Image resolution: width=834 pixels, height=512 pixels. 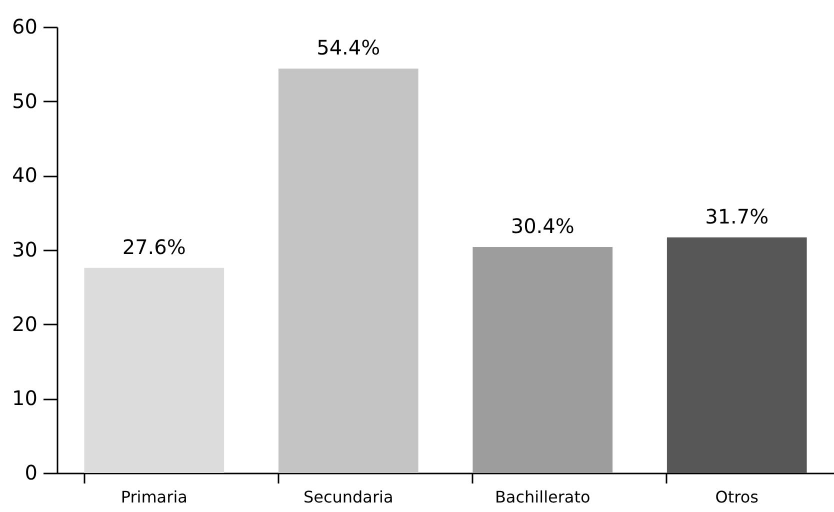 I want to click on y-tick-label: 40, so click(x=25, y=175).